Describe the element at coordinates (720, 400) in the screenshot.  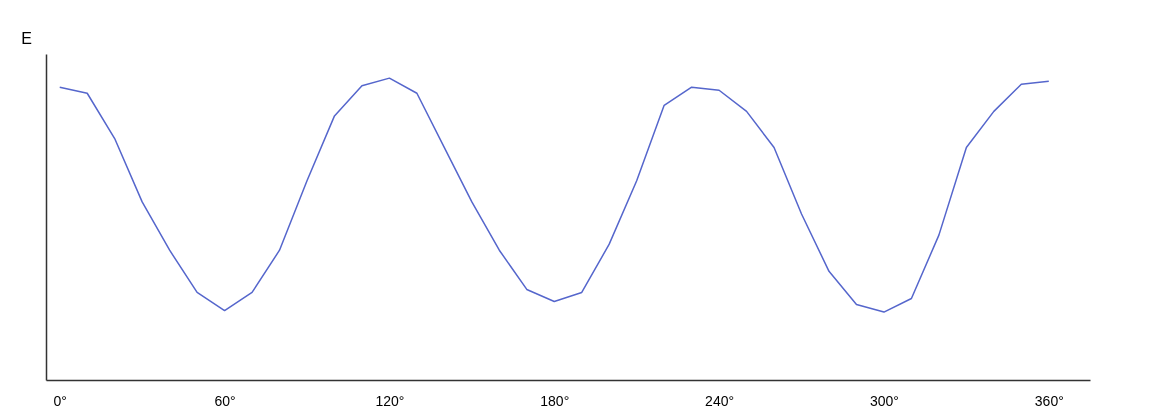
I see `x-tick-label: 240°` at that location.